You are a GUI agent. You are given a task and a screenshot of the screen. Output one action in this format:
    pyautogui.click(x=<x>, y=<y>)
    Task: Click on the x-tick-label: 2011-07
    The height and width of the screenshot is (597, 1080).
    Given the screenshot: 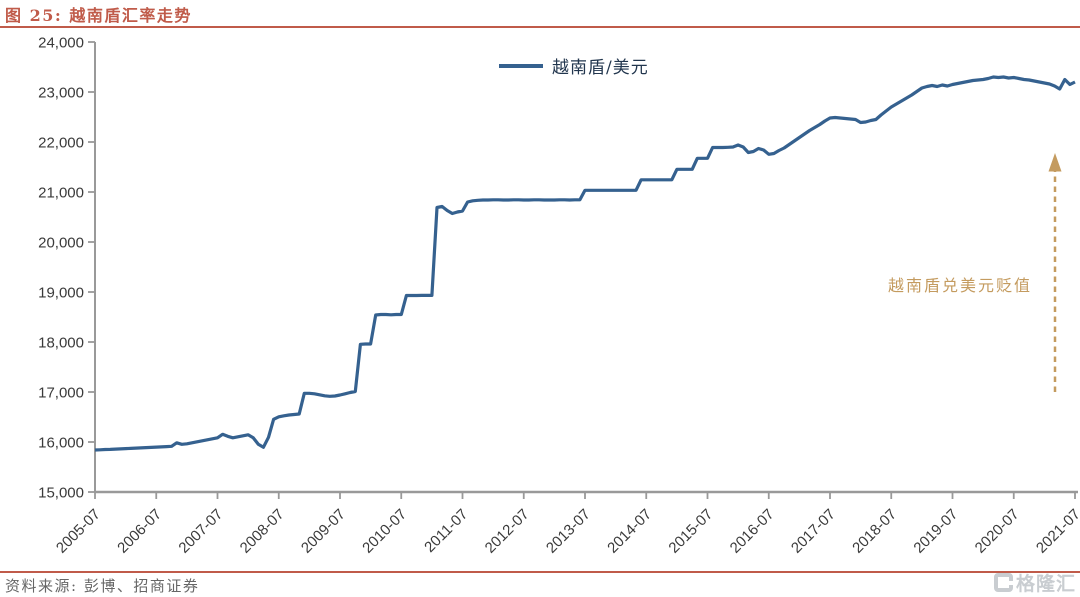 What is the action you would take?
    pyautogui.click(x=446, y=531)
    